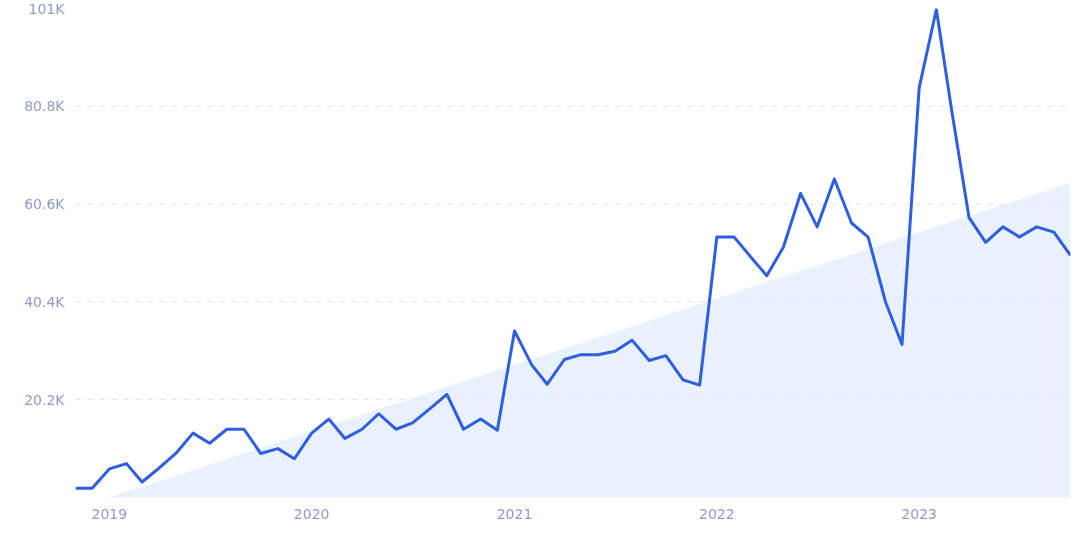 This screenshot has width=1075, height=537. What do you see at coordinates (45, 204) in the screenshot?
I see `y-tick-label: 60.6K` at bounding box center [45, 204].